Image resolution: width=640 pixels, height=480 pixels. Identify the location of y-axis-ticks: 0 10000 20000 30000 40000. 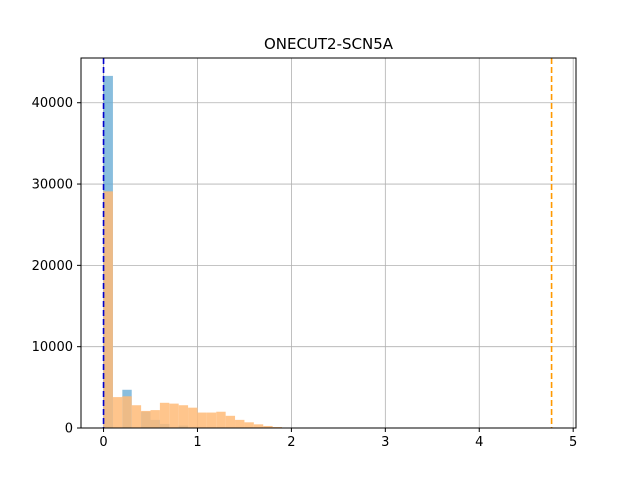
(56, 266).